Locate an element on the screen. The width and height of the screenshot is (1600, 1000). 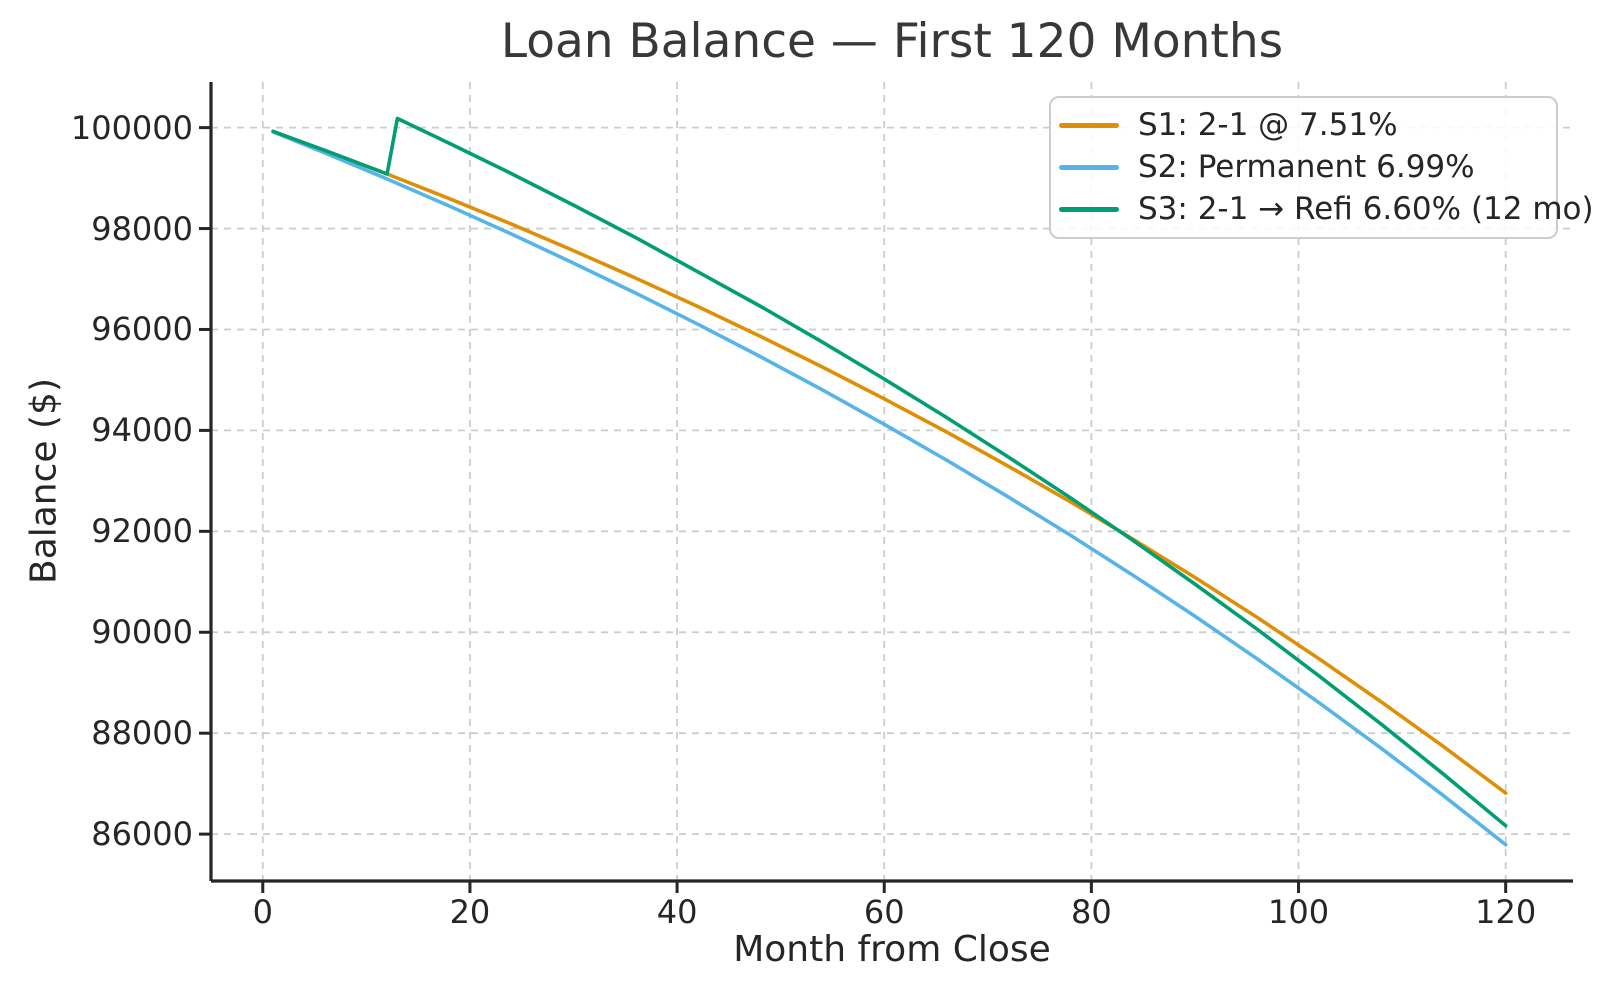
x-tick-label: 80 is located at coordinates (1091, 912).